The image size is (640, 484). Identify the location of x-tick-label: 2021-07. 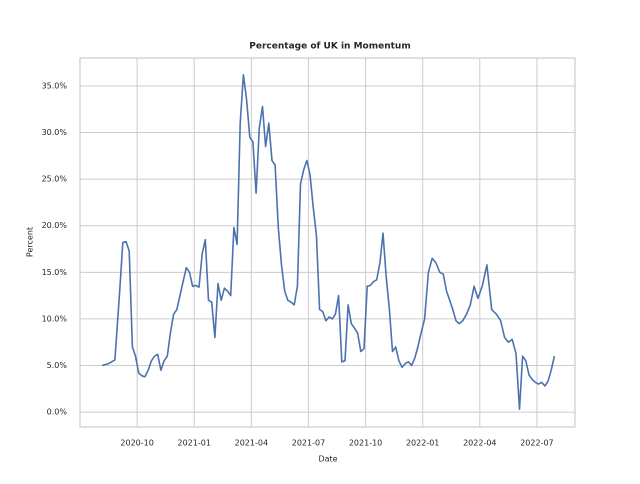
(308, 443).